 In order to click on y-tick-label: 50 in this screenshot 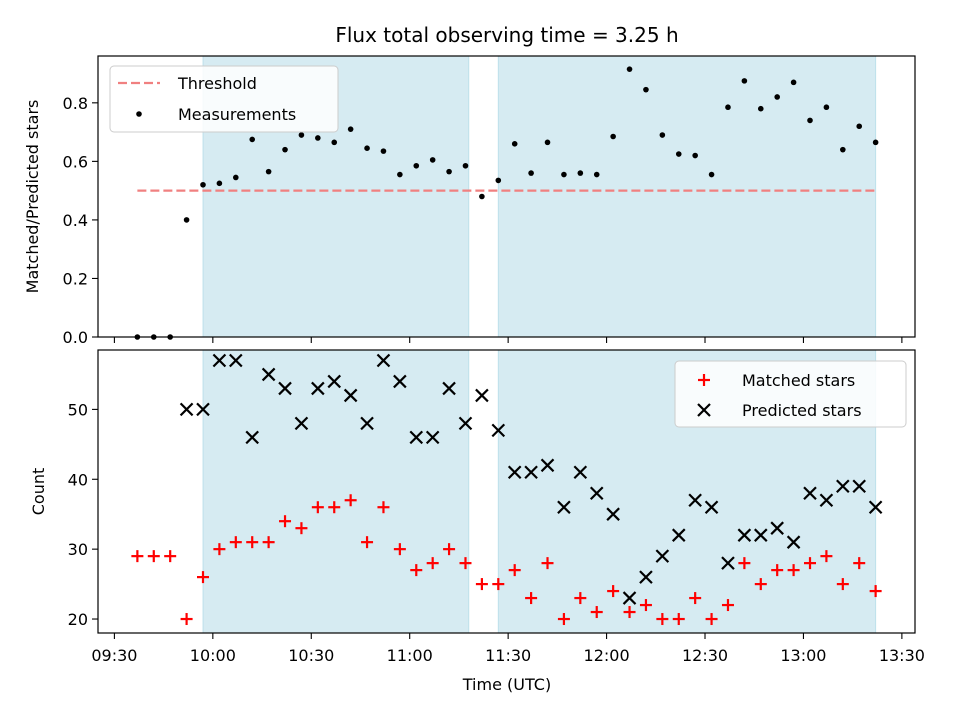, I will do `click(78, 409)`.